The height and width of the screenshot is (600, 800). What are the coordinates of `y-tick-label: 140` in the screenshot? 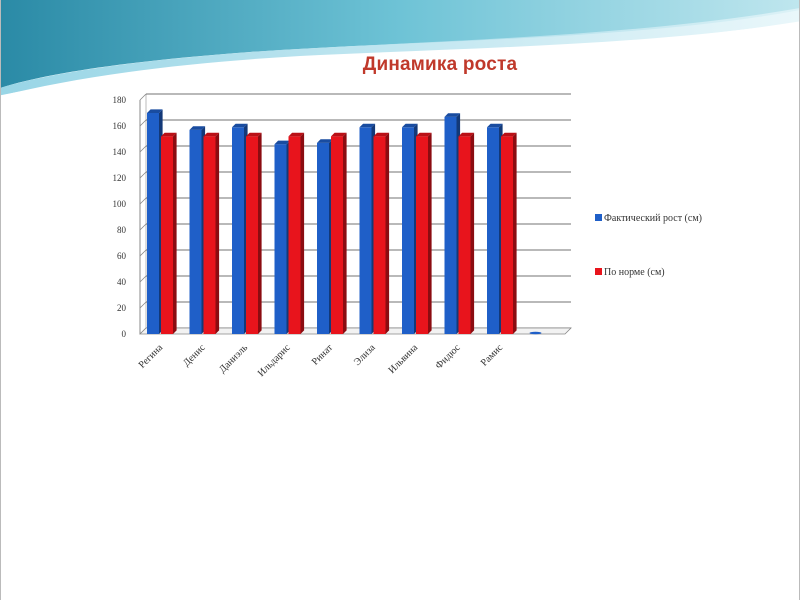 It's located at (120, 152).